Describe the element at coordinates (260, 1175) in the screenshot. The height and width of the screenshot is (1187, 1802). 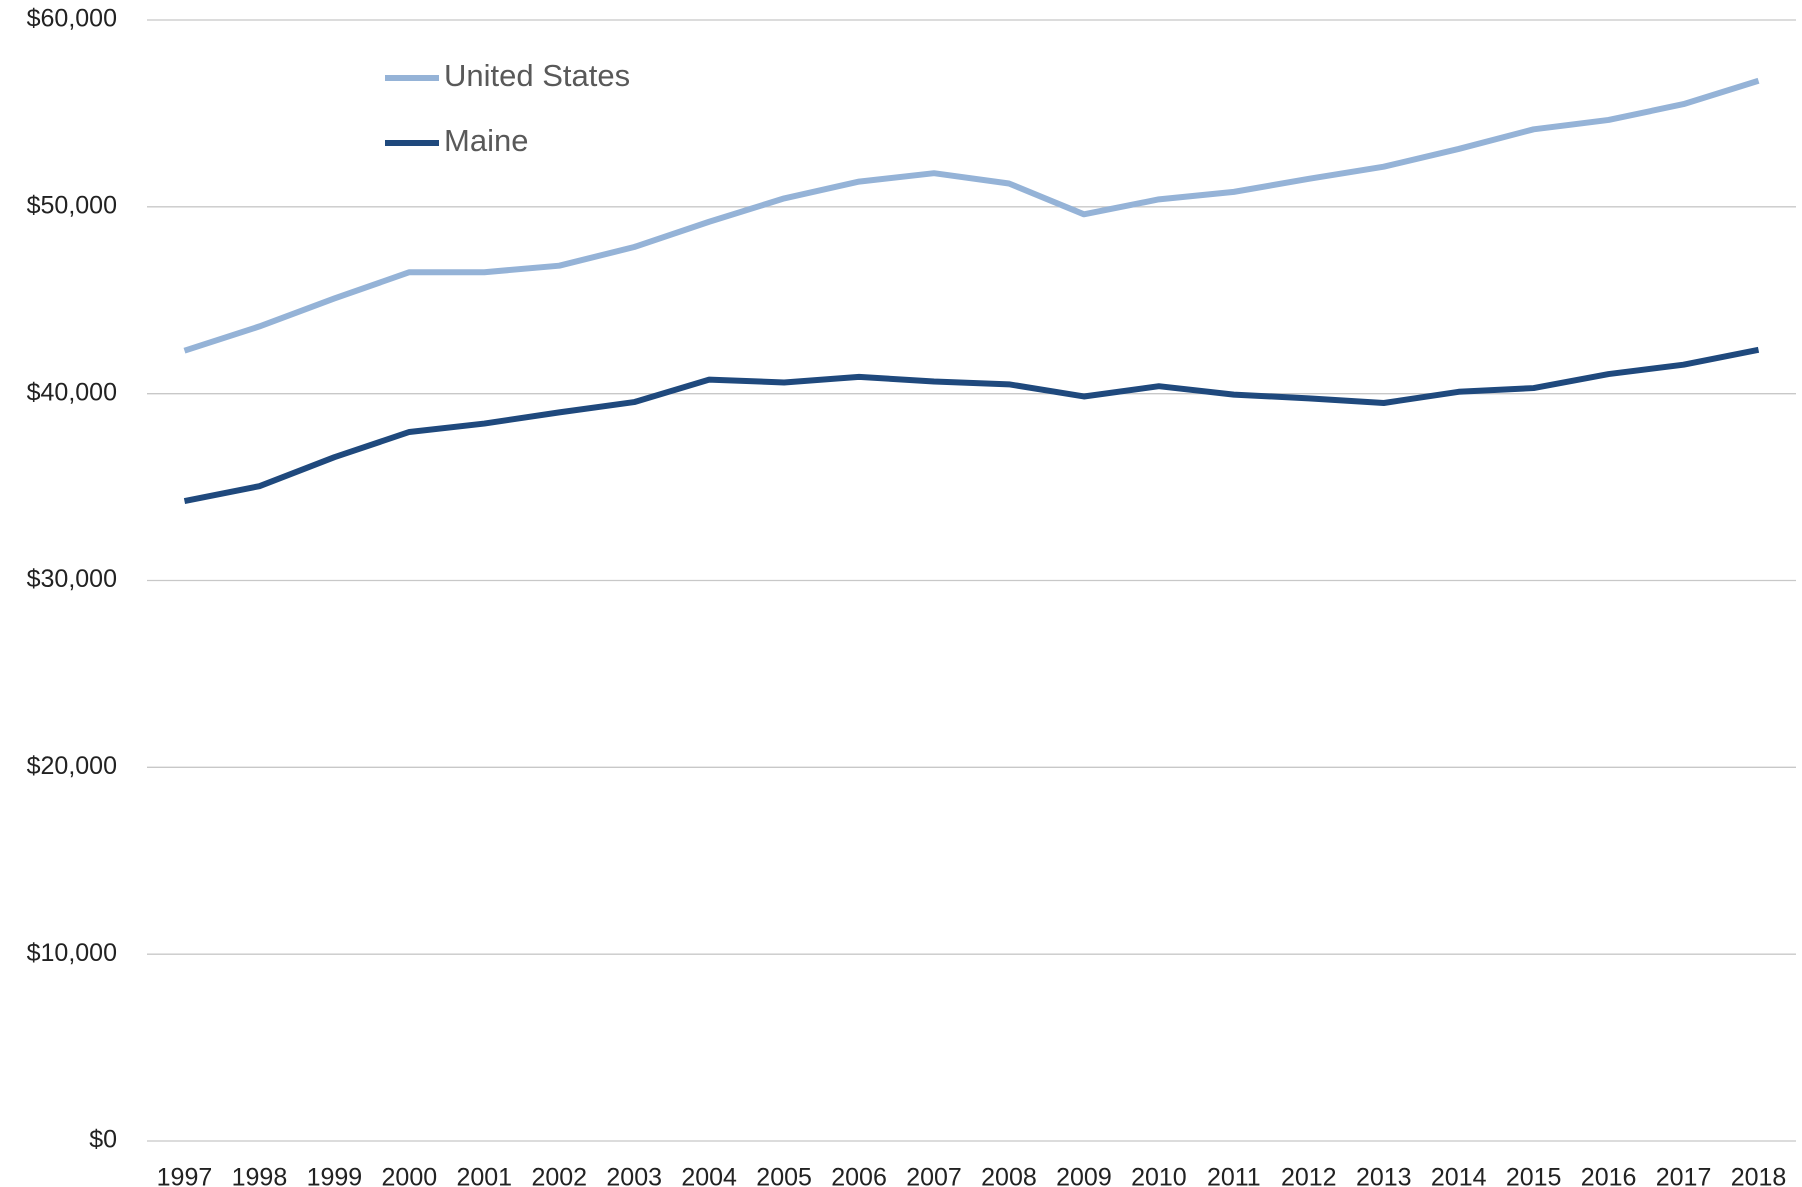
I see `x-tick-label: 1998` at that location.